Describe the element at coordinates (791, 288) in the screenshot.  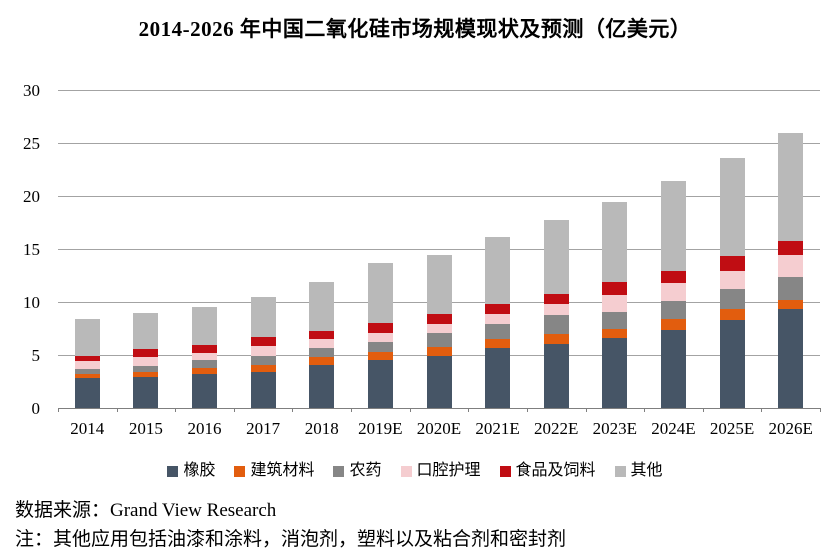
I see `bar-segment-agrochemicals-2026E` at that location.